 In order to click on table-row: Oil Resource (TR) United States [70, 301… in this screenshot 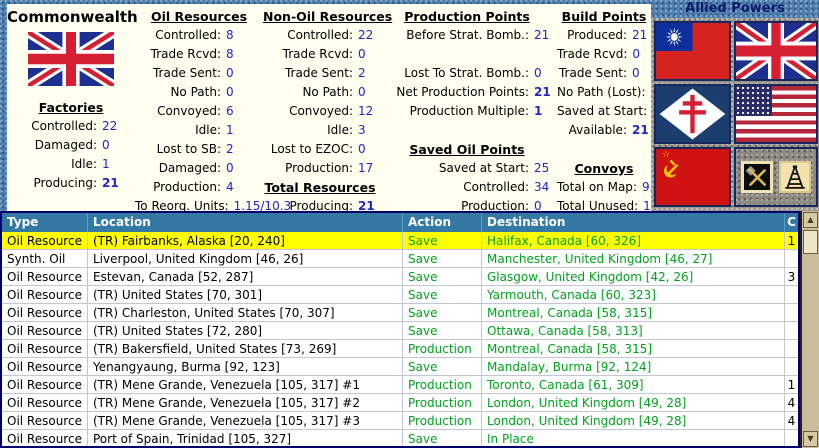, I will do `click(400, 295)`.